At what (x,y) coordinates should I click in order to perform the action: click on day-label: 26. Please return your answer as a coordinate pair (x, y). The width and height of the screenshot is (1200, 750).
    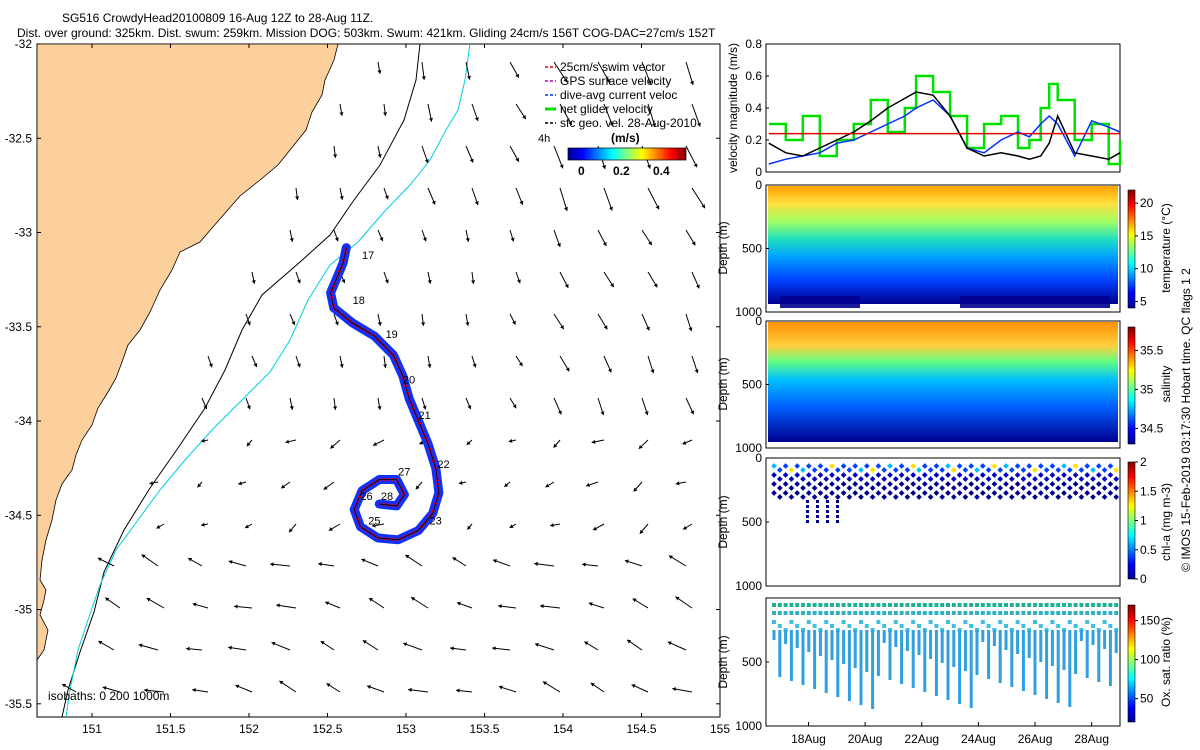
    Looking at the image, I should click on (366, 497).